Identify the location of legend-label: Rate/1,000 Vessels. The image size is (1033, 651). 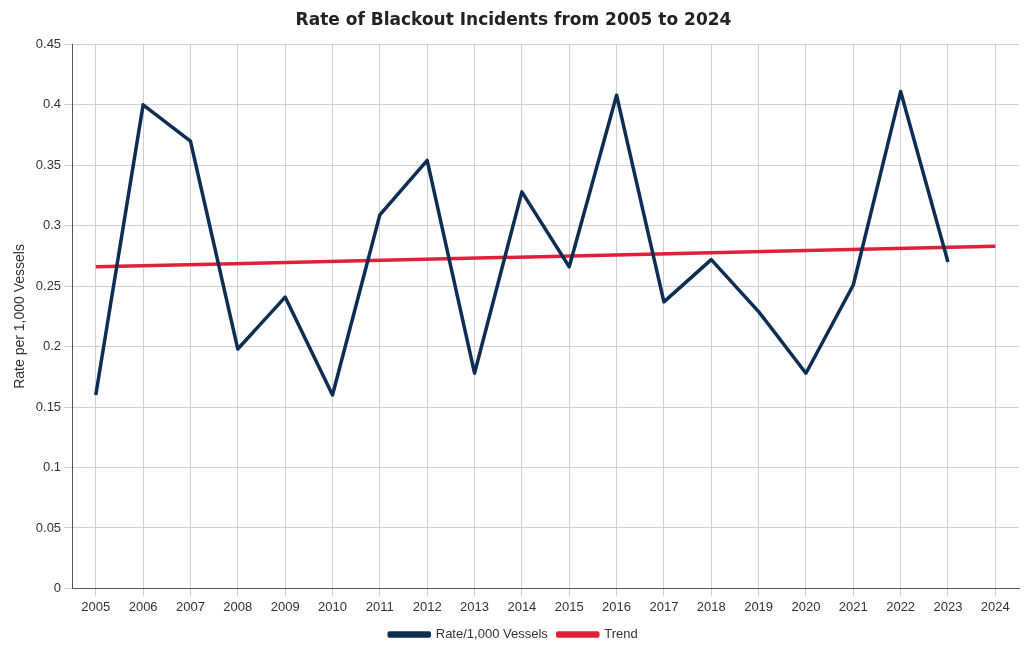
(492, 634).